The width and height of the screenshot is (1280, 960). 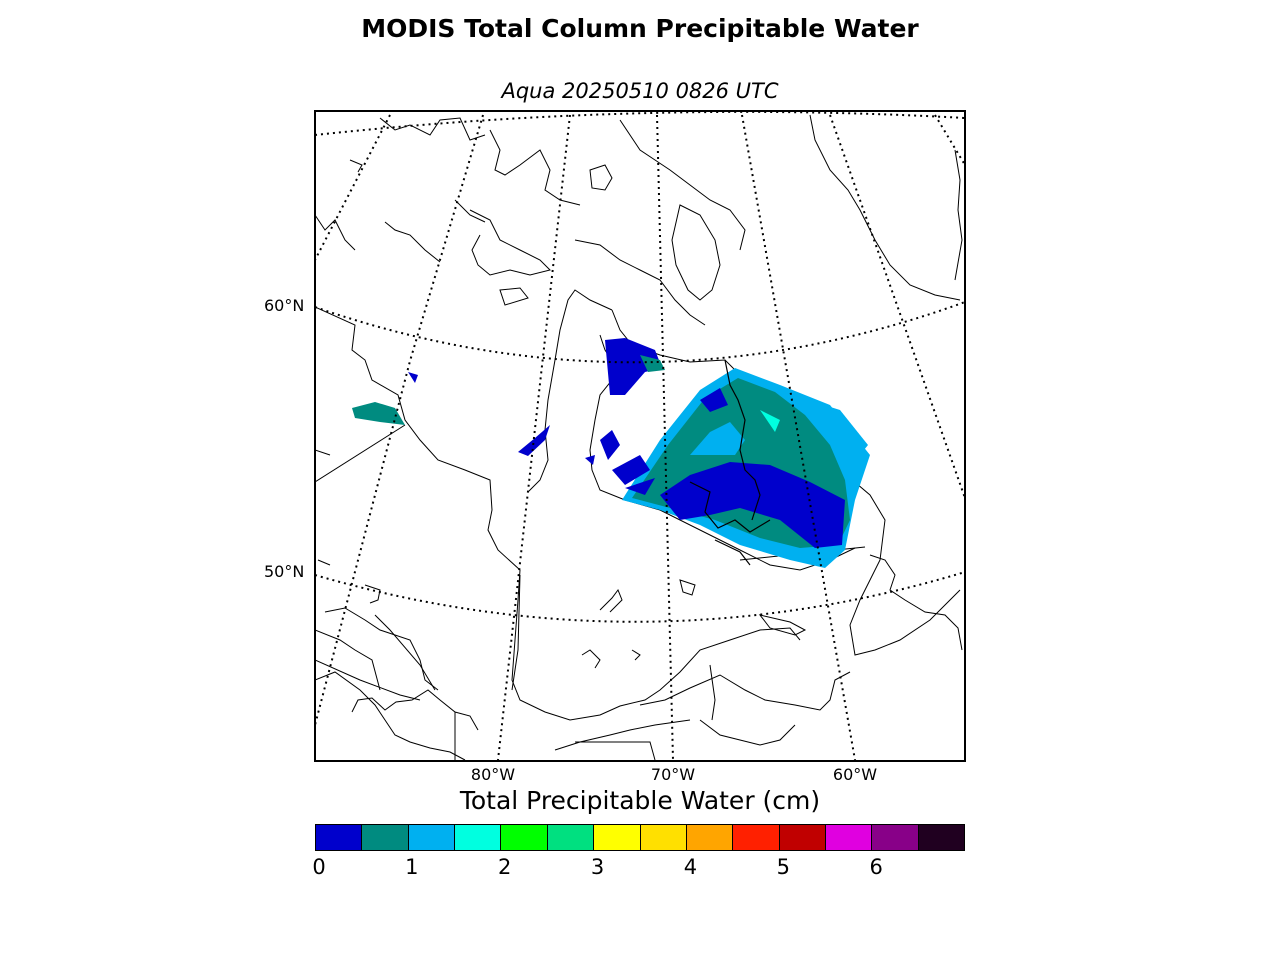 I want to click on chart-subtitle: Aqua 20250510 0826 UTC, so click(x=640, y=91).